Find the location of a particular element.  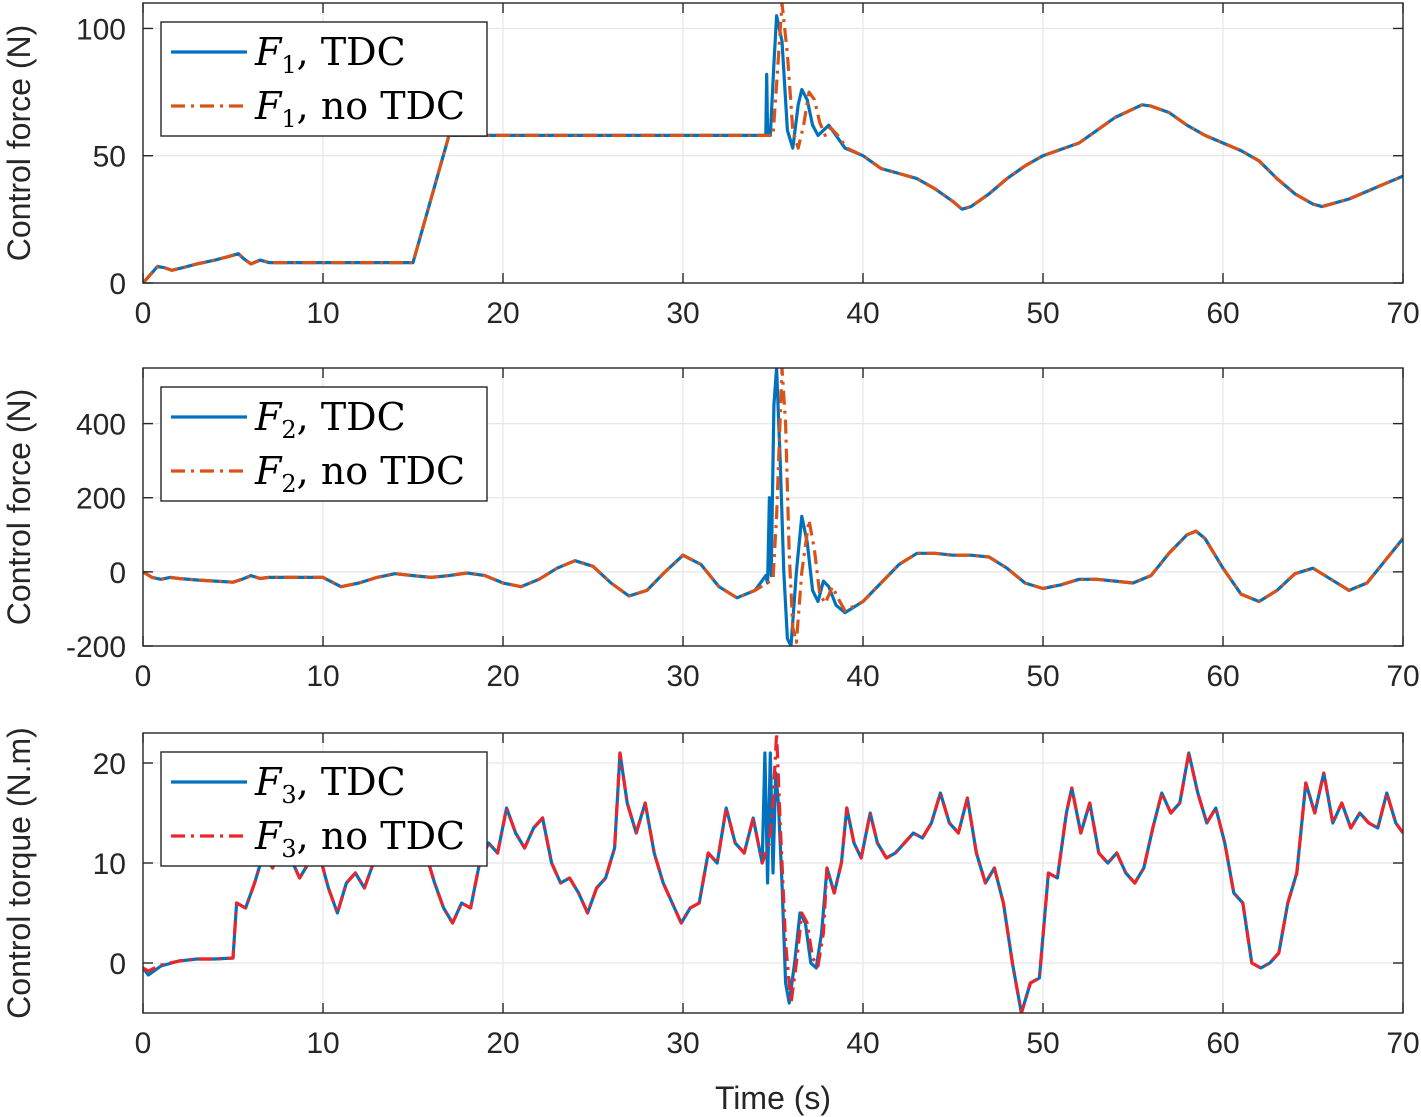

y-tick-label: 20 is located at coordinates (109, 764).